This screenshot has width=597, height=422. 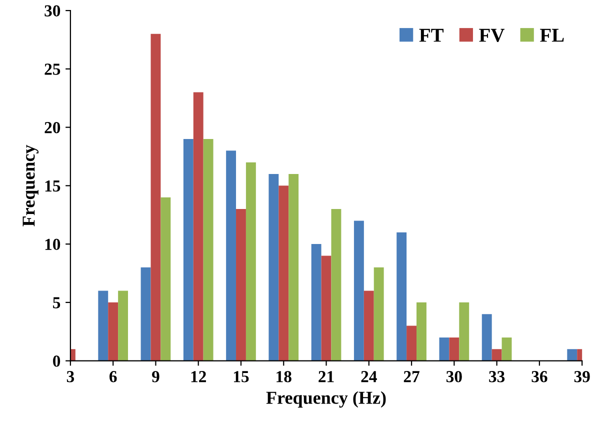 What do you see at coordinates (113, 376) in the screenshot?
I see `x-tick-label: 6` at bounding box center [113, 376].